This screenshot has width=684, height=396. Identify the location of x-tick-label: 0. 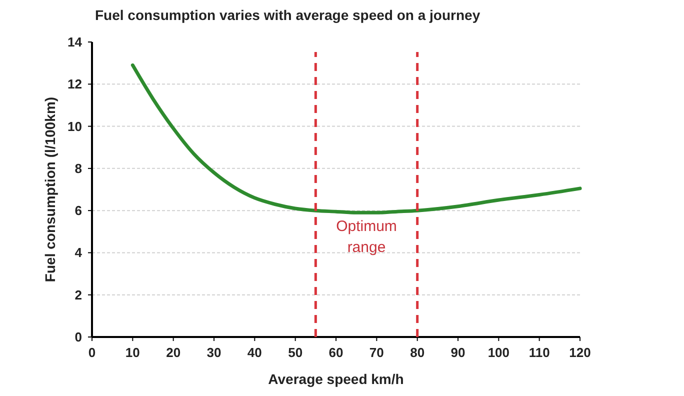
(92, 352).